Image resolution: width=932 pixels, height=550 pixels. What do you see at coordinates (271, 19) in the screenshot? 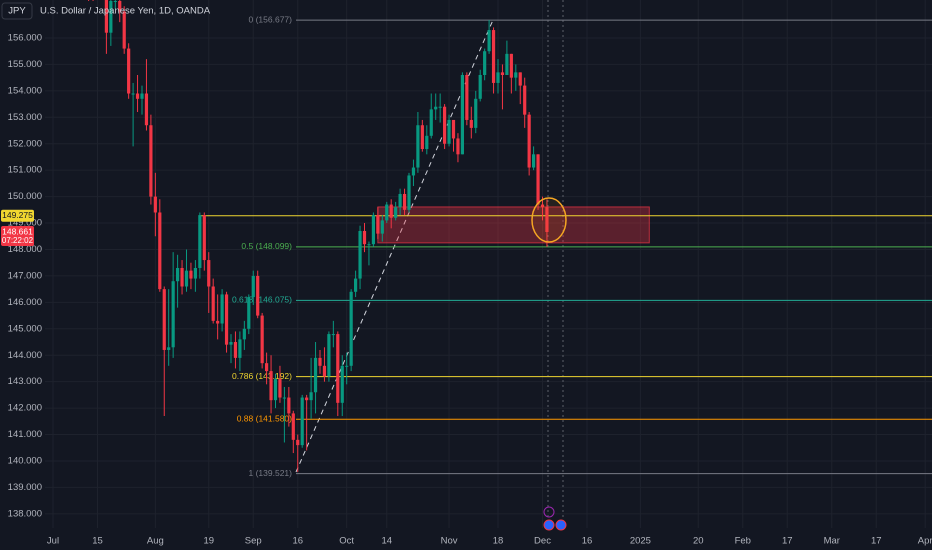
I see `fib-label: 0 (156.677)` at bounding box center [271, 19].